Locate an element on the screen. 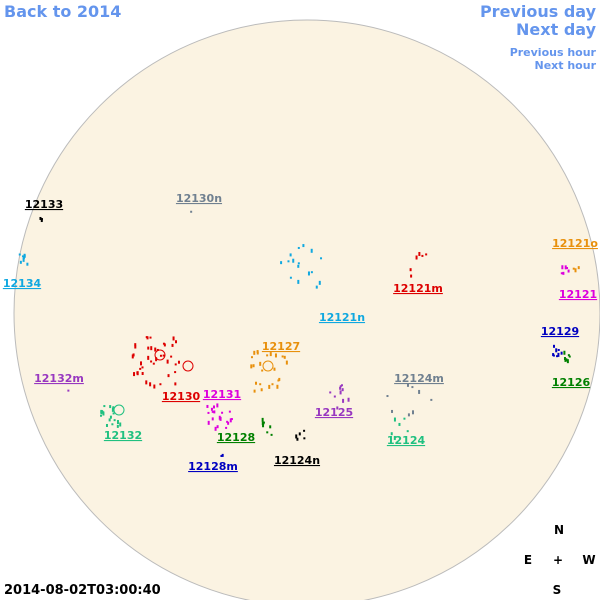  timestamp: 2014-08-02T03:00:40 is located at coordinates (82, 590).